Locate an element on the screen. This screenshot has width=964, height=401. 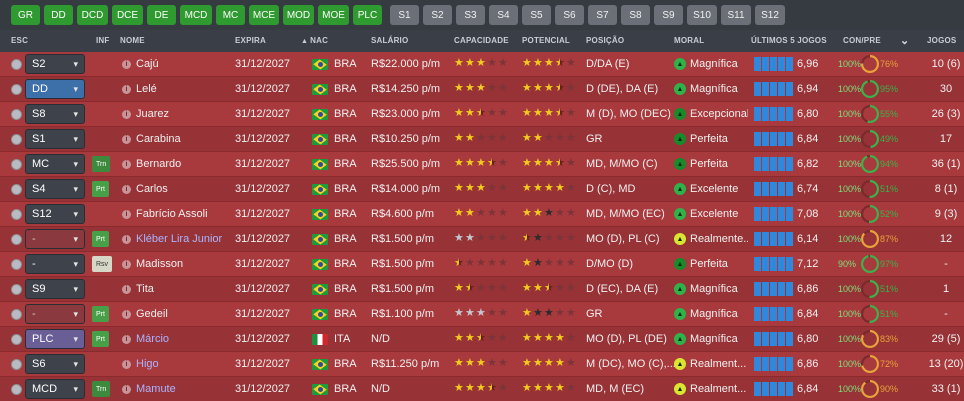
filter-s6-button: S6 is located at coordinates (569, 15).